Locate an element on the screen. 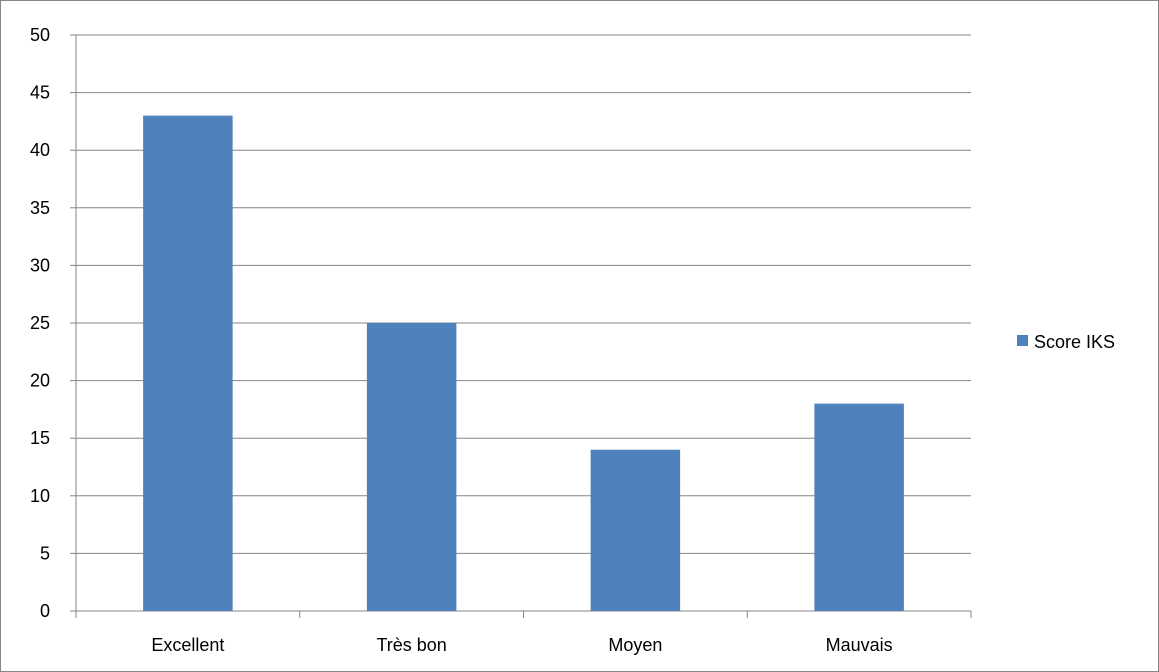 This screenshot has height=672, width=1159. y-tick-label-25: 25 is located at coordinates (40, 323).